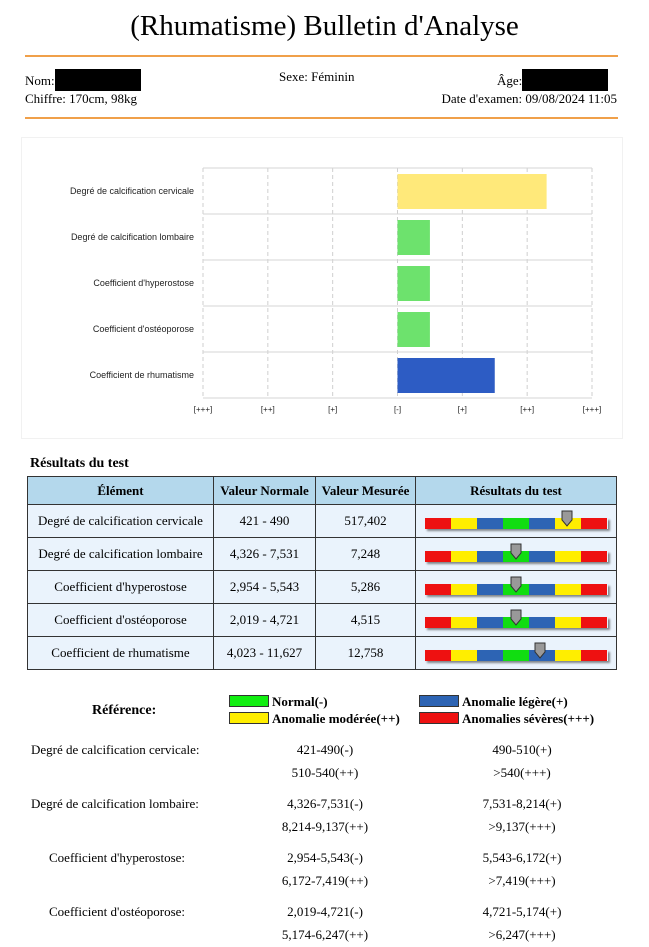  What do you see at coordinates (325, 826) in the screenshot?
I see `reference-moderate-range: 8,214-9,137(++)` at bounding box center [325, 826].